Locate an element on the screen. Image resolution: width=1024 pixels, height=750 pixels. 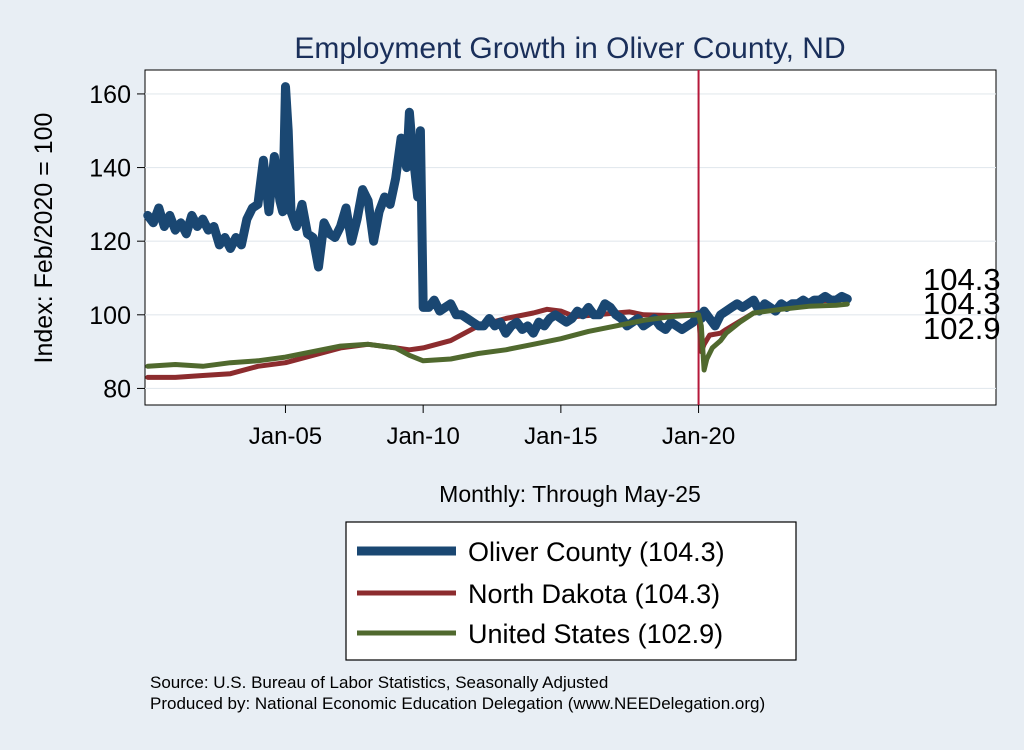
x-tick-label-Jan-15: Jan-15 is located at coordinates (560, 436).